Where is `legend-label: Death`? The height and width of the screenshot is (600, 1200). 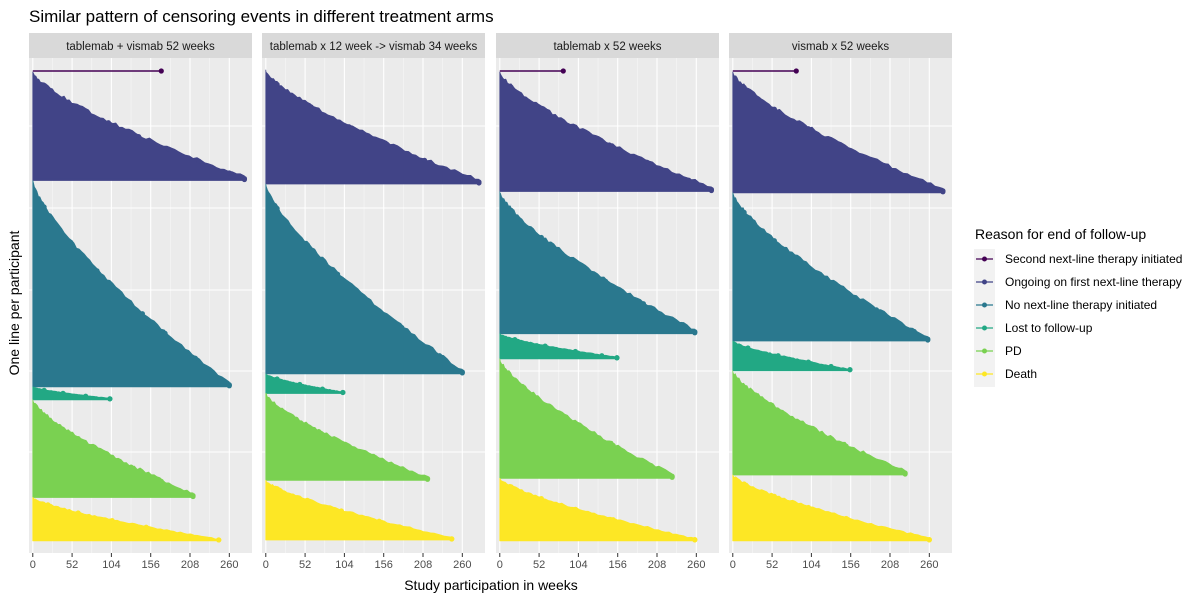
legend-label: Death is located at coordinates (1021, 374).